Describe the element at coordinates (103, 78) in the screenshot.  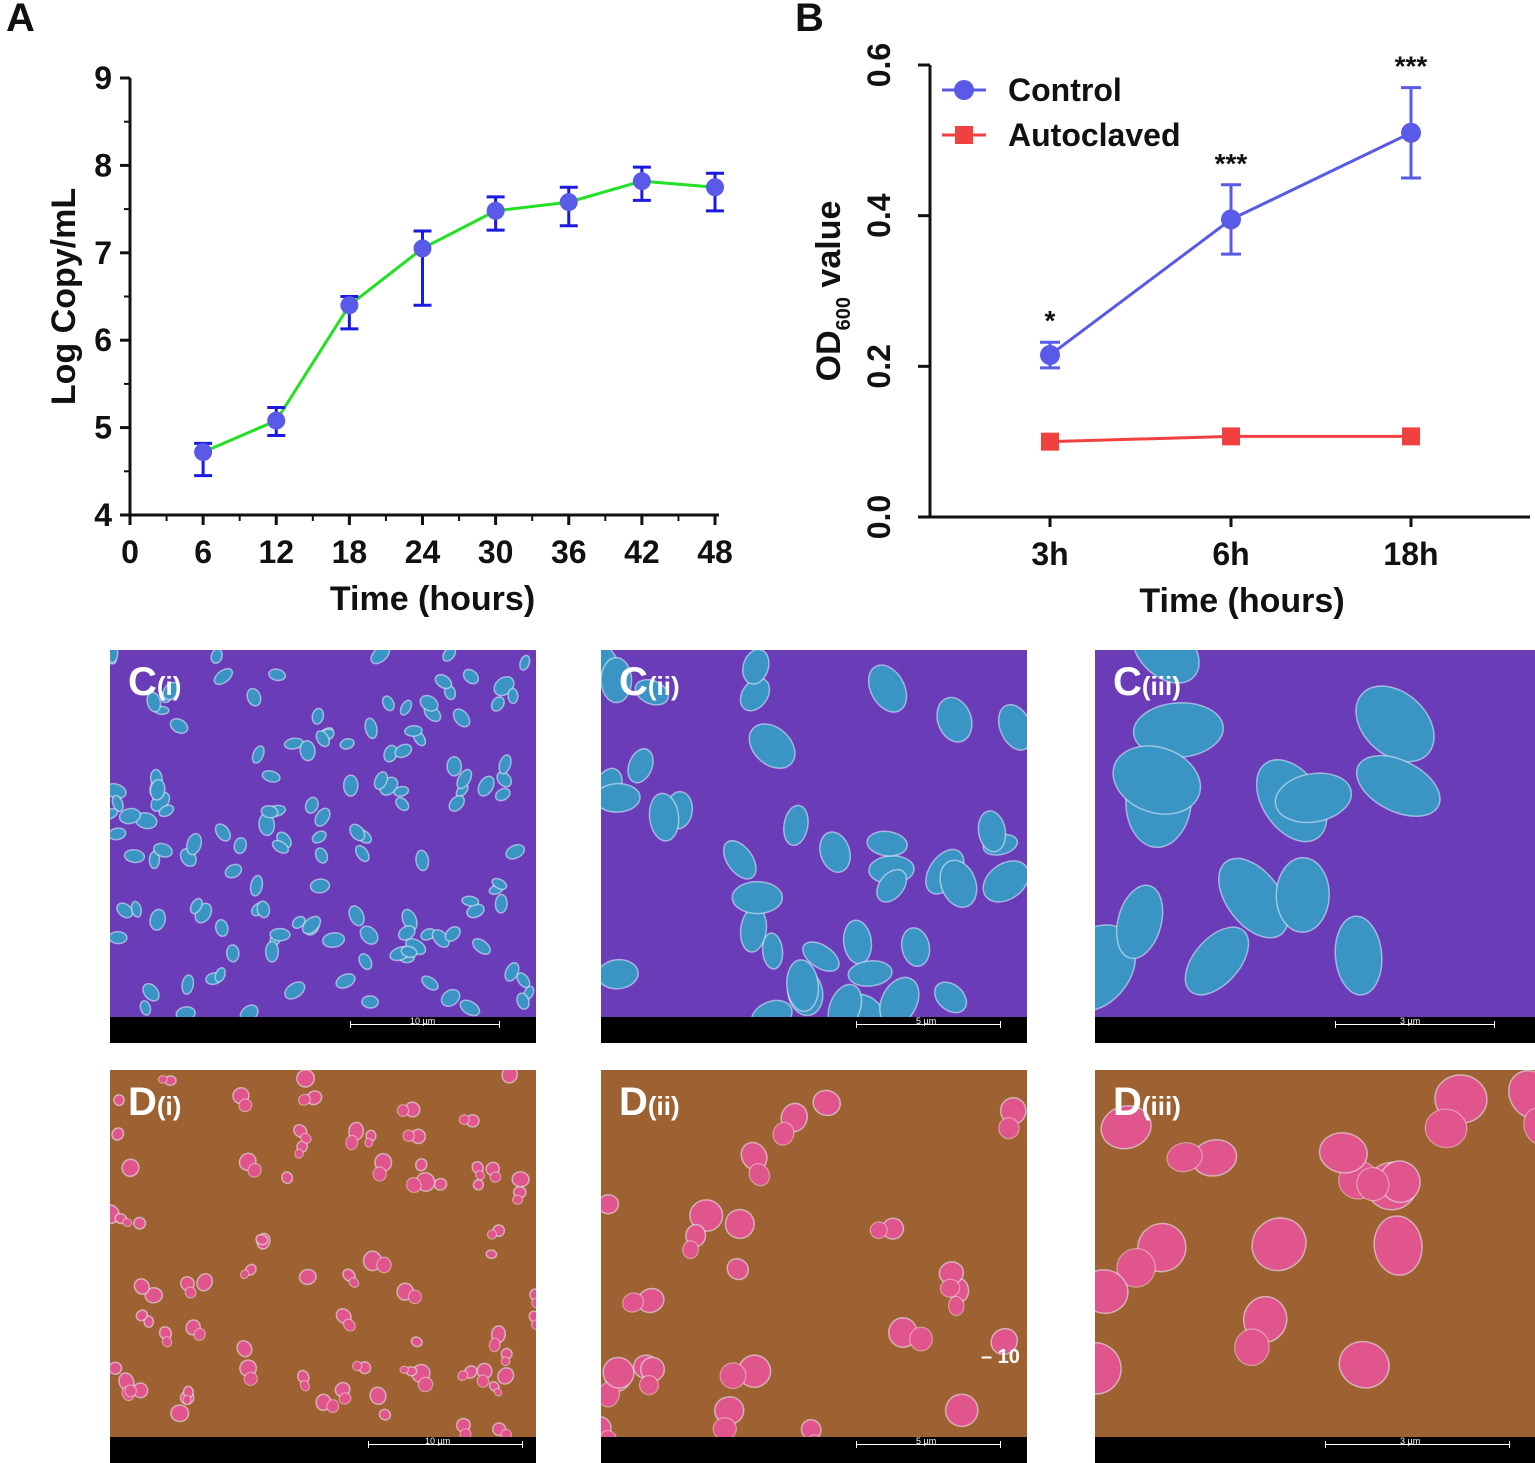
I see `y-tick-label: 9` at that location.